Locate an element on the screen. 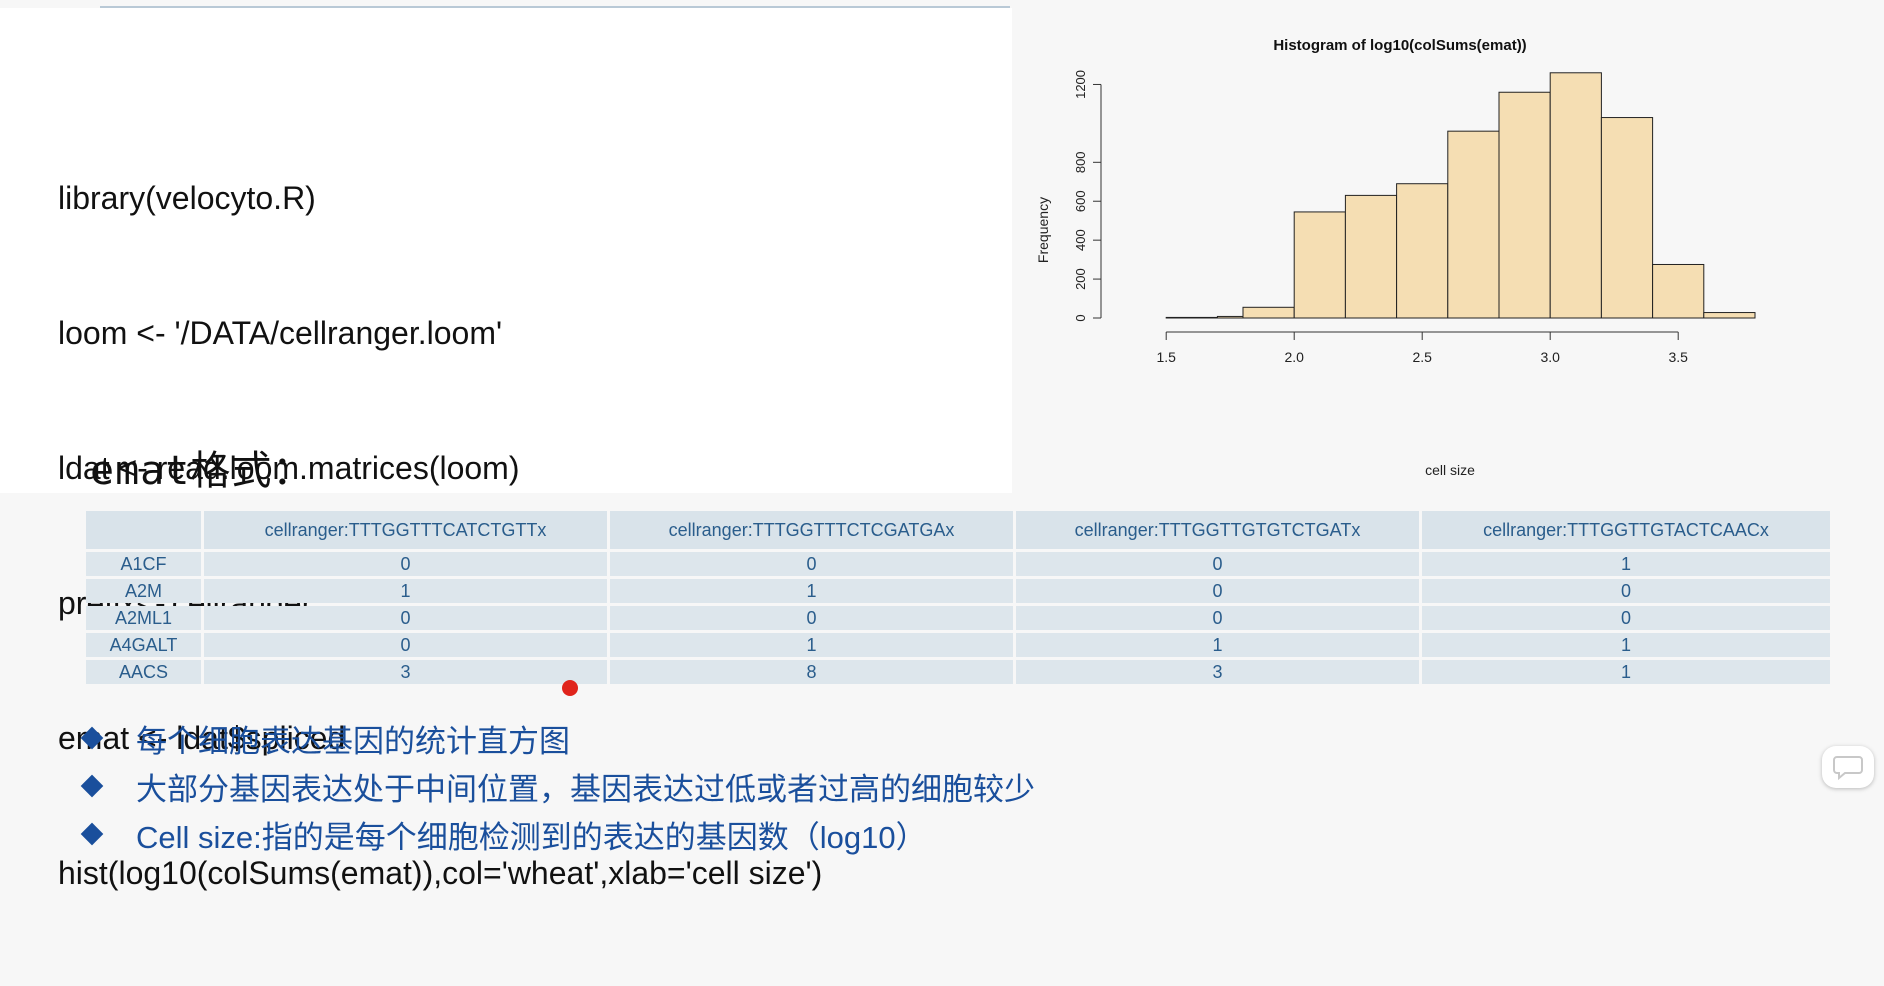 The width and height of the screenshot is (1884, 986). table-header-cell: cellranger:TTTGGTTTCATCTGTTx is located at coordinates (407, 530).